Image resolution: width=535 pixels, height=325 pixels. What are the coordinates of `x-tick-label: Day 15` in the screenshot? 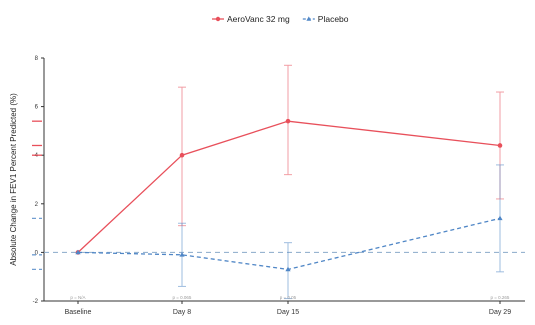 It's located at (288, 312).